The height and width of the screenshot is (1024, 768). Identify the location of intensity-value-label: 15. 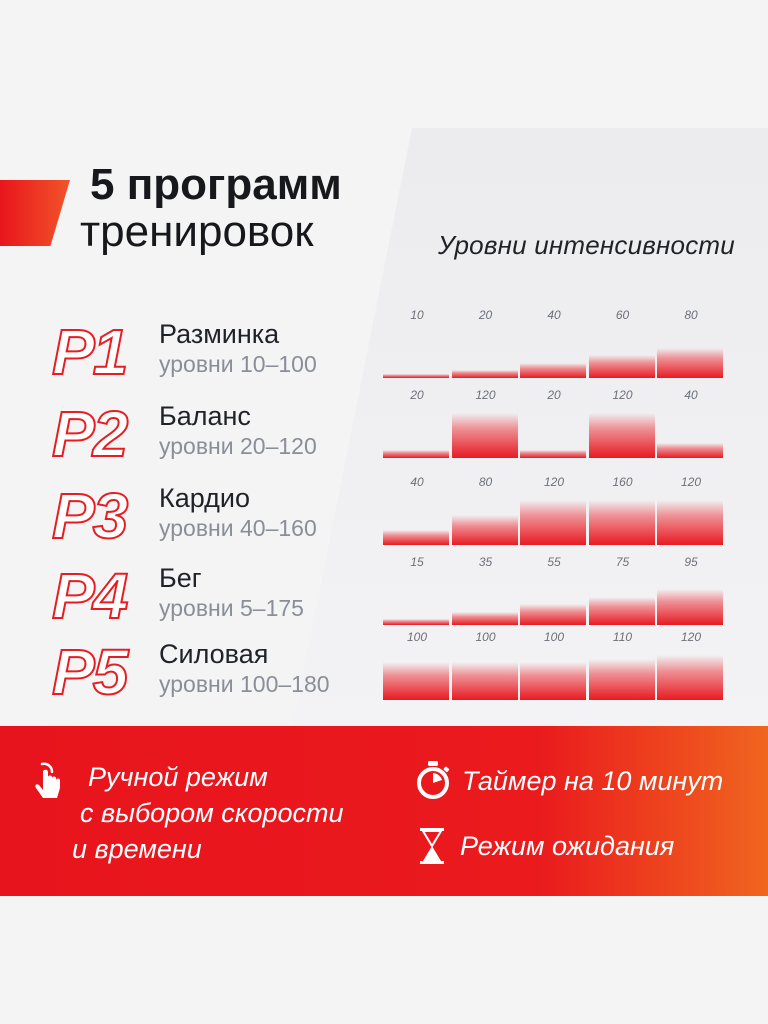
(417, 562).